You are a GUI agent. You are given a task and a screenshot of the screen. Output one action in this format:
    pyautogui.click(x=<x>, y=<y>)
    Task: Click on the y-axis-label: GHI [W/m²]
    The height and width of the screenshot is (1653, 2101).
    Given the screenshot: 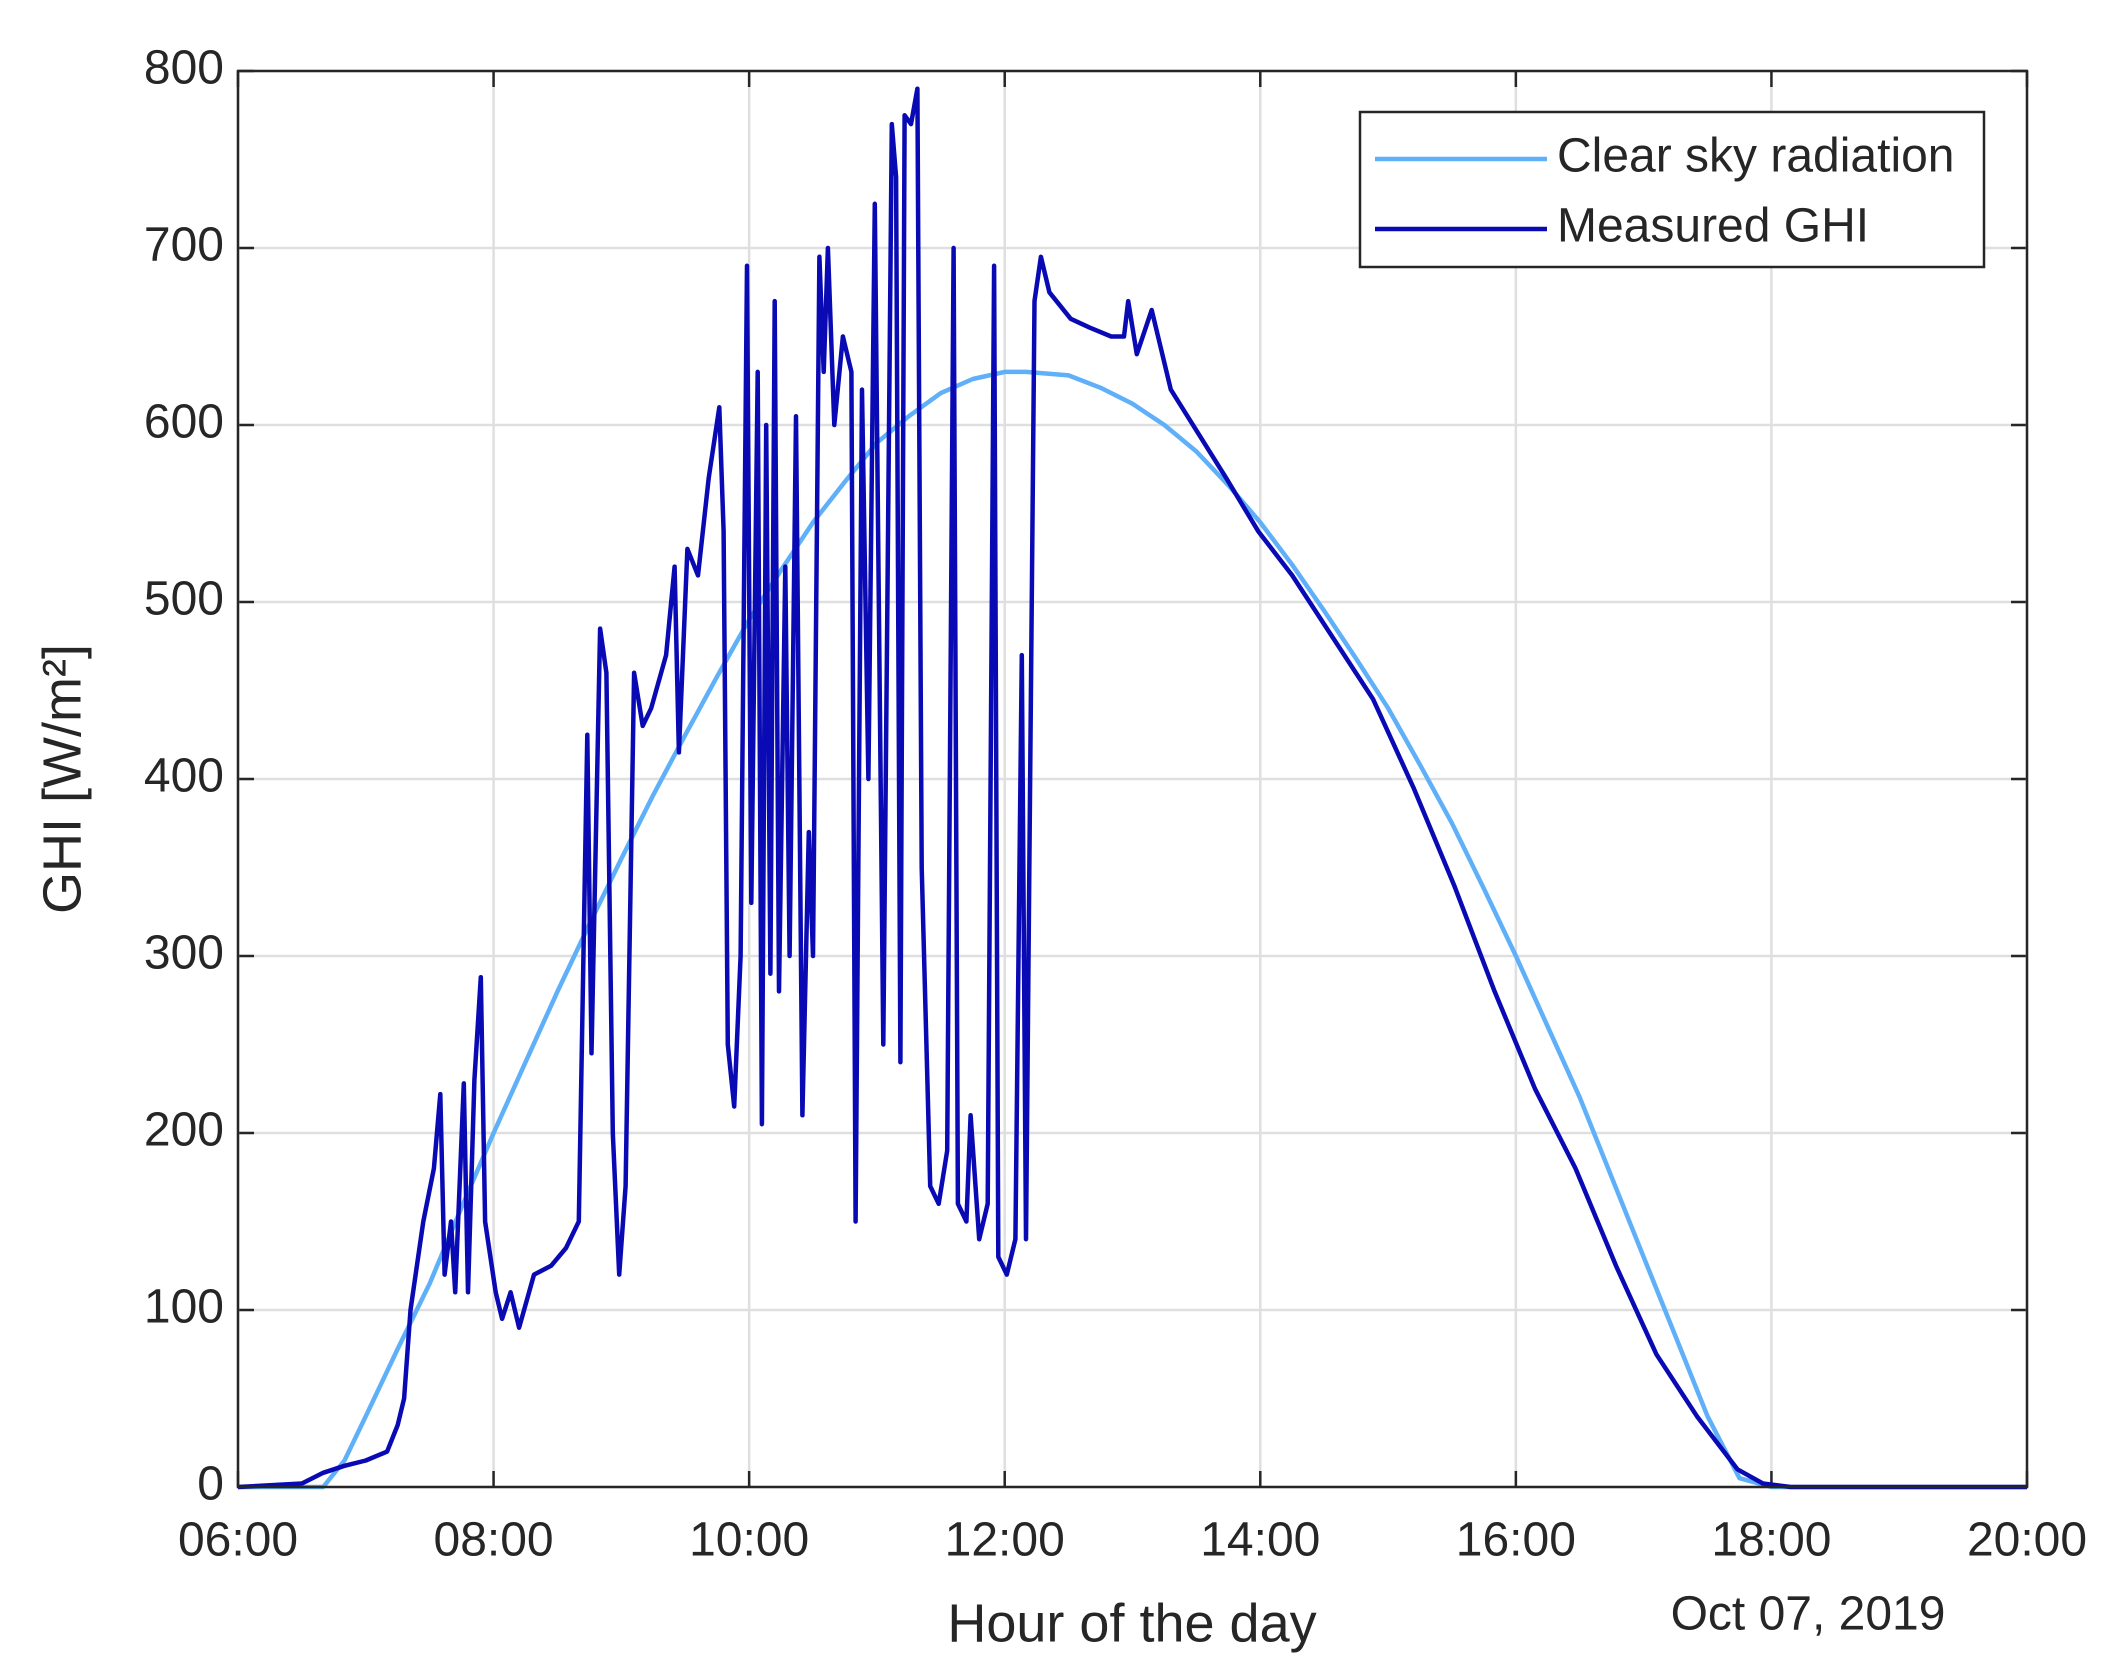 What is the action you would take?
    pyautogui.click(x=62, y=779)
    